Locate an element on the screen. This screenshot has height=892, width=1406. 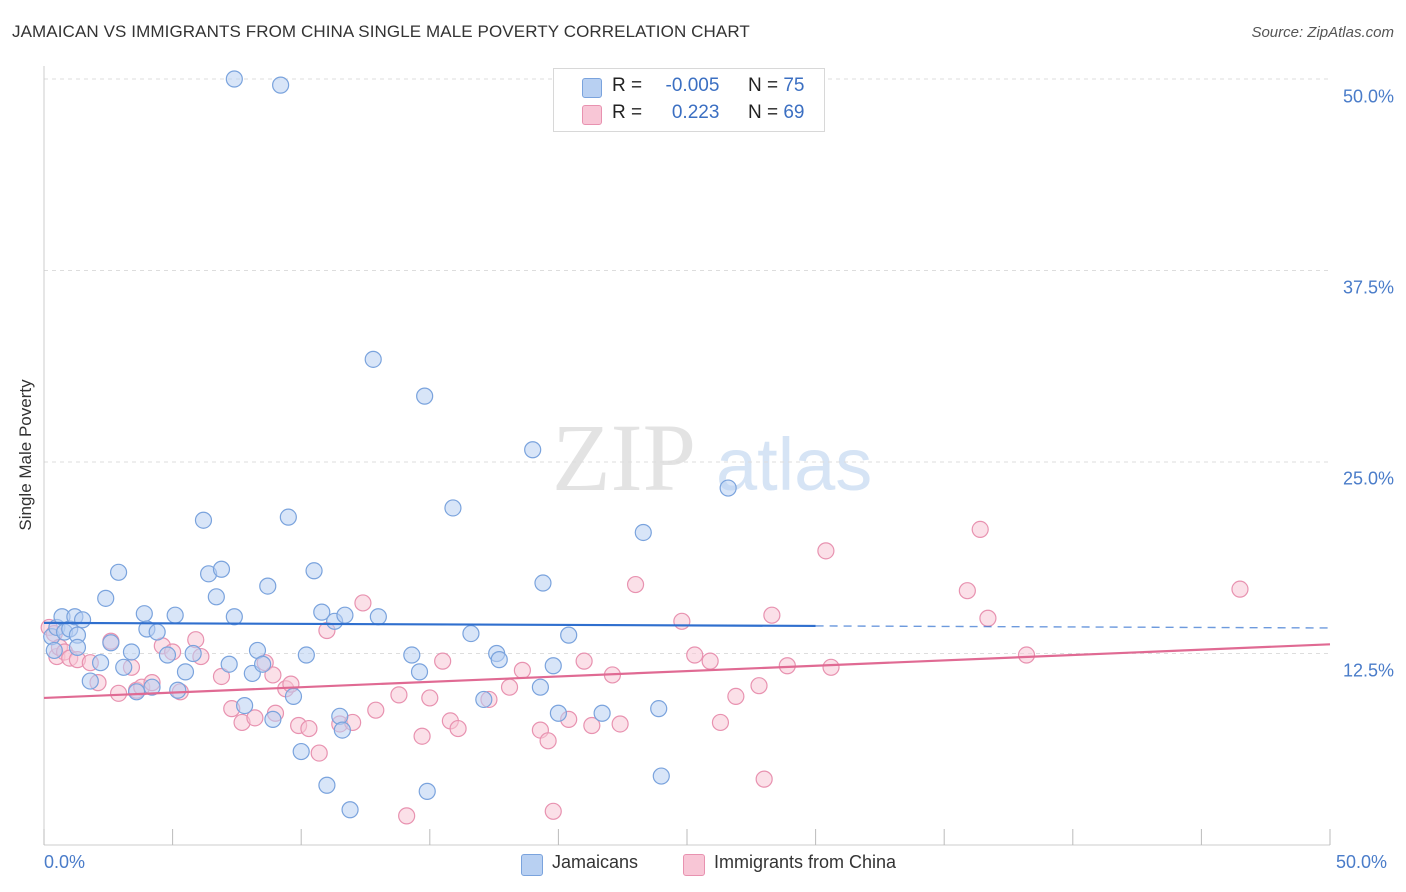
n-value: 75 is located at coordinates (794, 85).